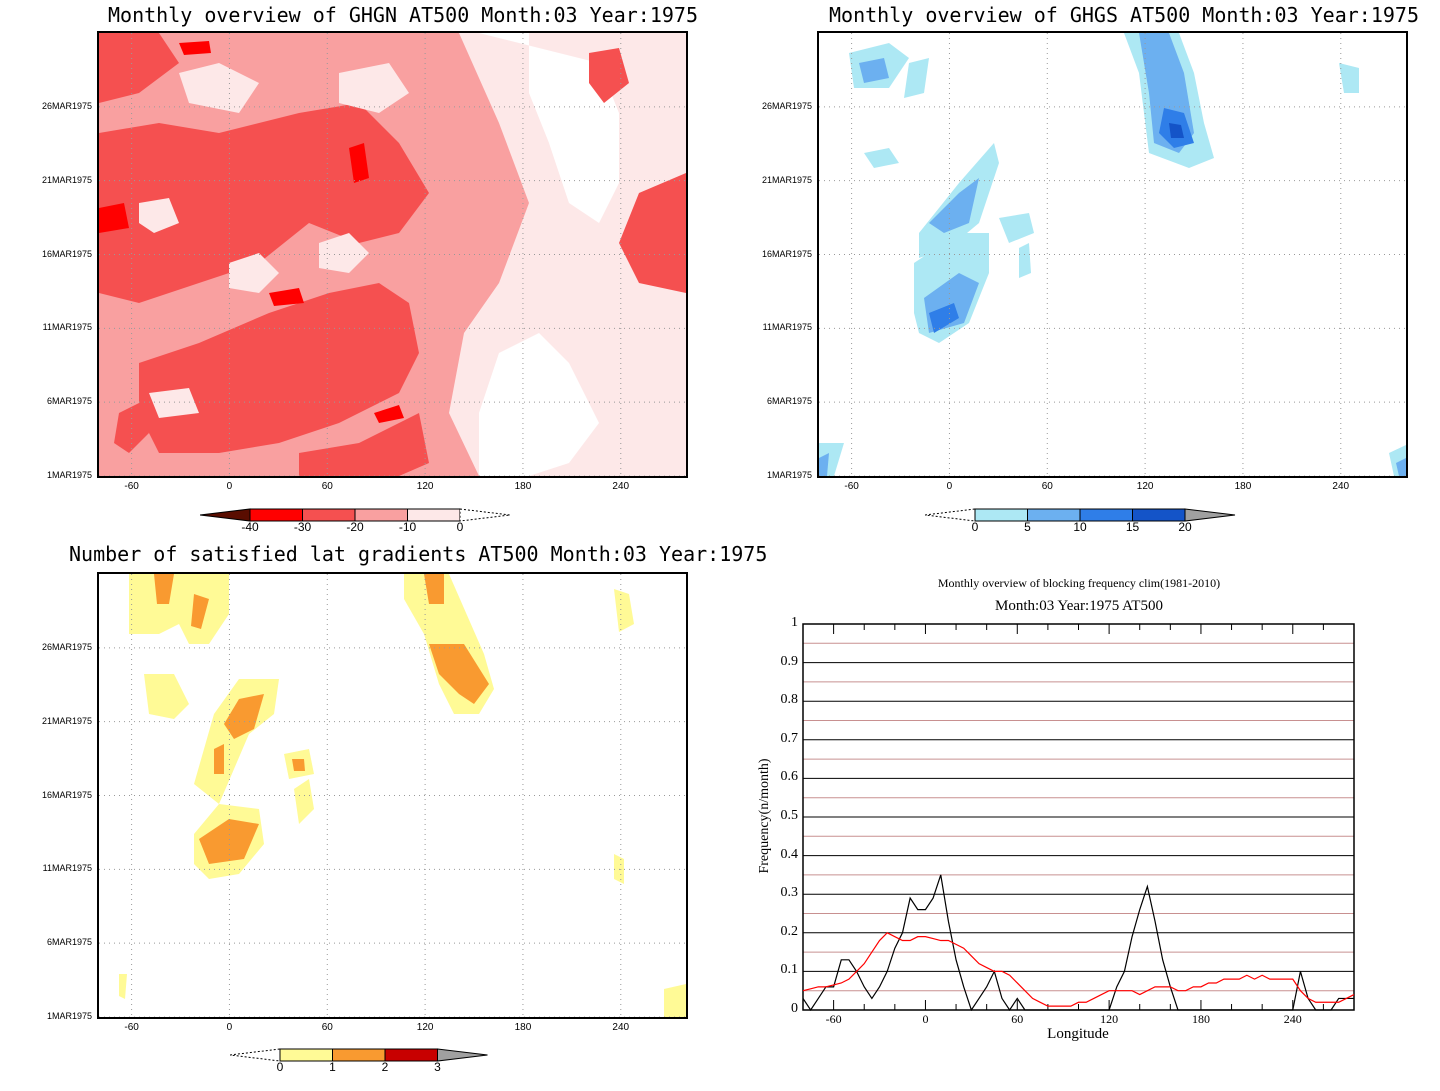 Image resolution: width=1440 pixels, height=1091 pixels. What do you see at coordinates (1132, 527) in the screenshot?
I see `colorbar-label: 15` at bounding box center [1132, 527].